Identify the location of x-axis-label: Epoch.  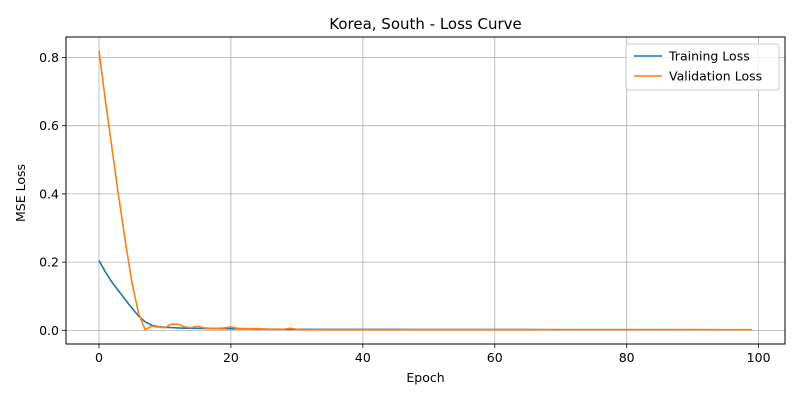
(425, 377).